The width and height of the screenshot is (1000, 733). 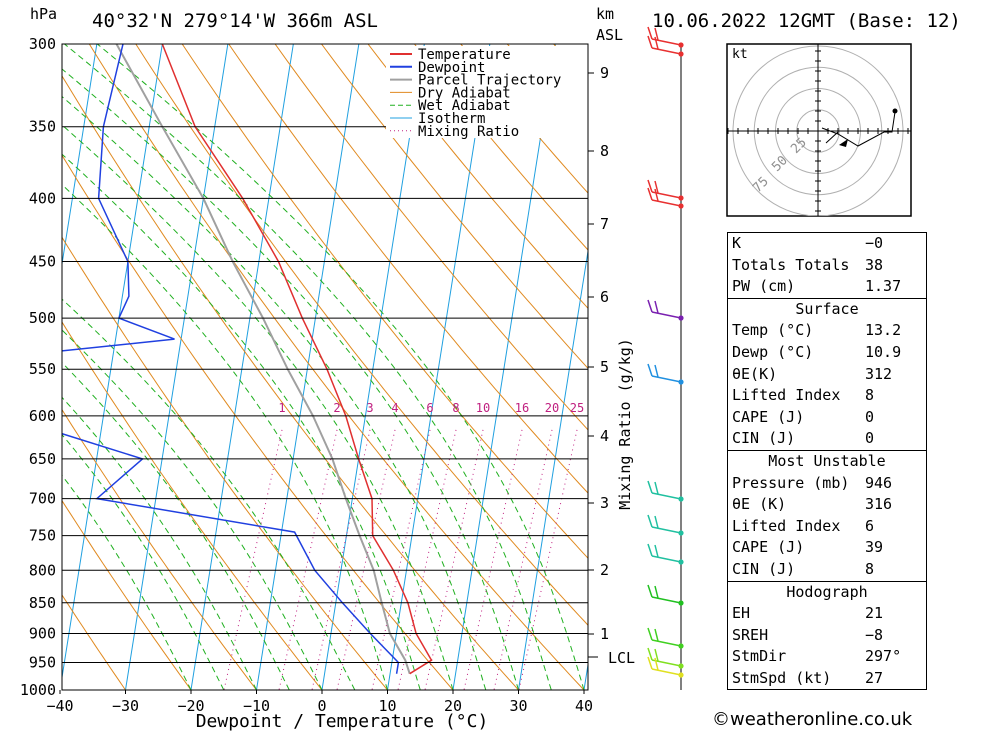 I want to click on storm-motion-marker, so click(x=843, y=143).